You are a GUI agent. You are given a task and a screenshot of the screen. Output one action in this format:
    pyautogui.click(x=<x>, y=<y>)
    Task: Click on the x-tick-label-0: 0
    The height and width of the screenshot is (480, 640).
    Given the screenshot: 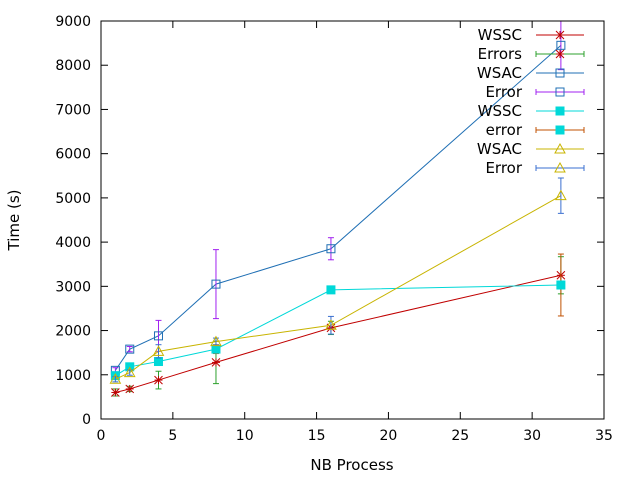 What is the action you would take?
    pyautogui.click(x=101, y=436)
    